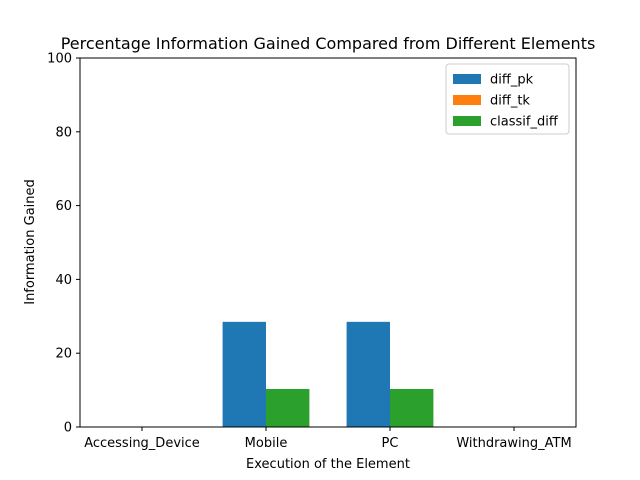 The image size is (640, 480). Describe the element at coordinates (63, 280) in the screenshot. I see `y-tick-label: 40` at that location.